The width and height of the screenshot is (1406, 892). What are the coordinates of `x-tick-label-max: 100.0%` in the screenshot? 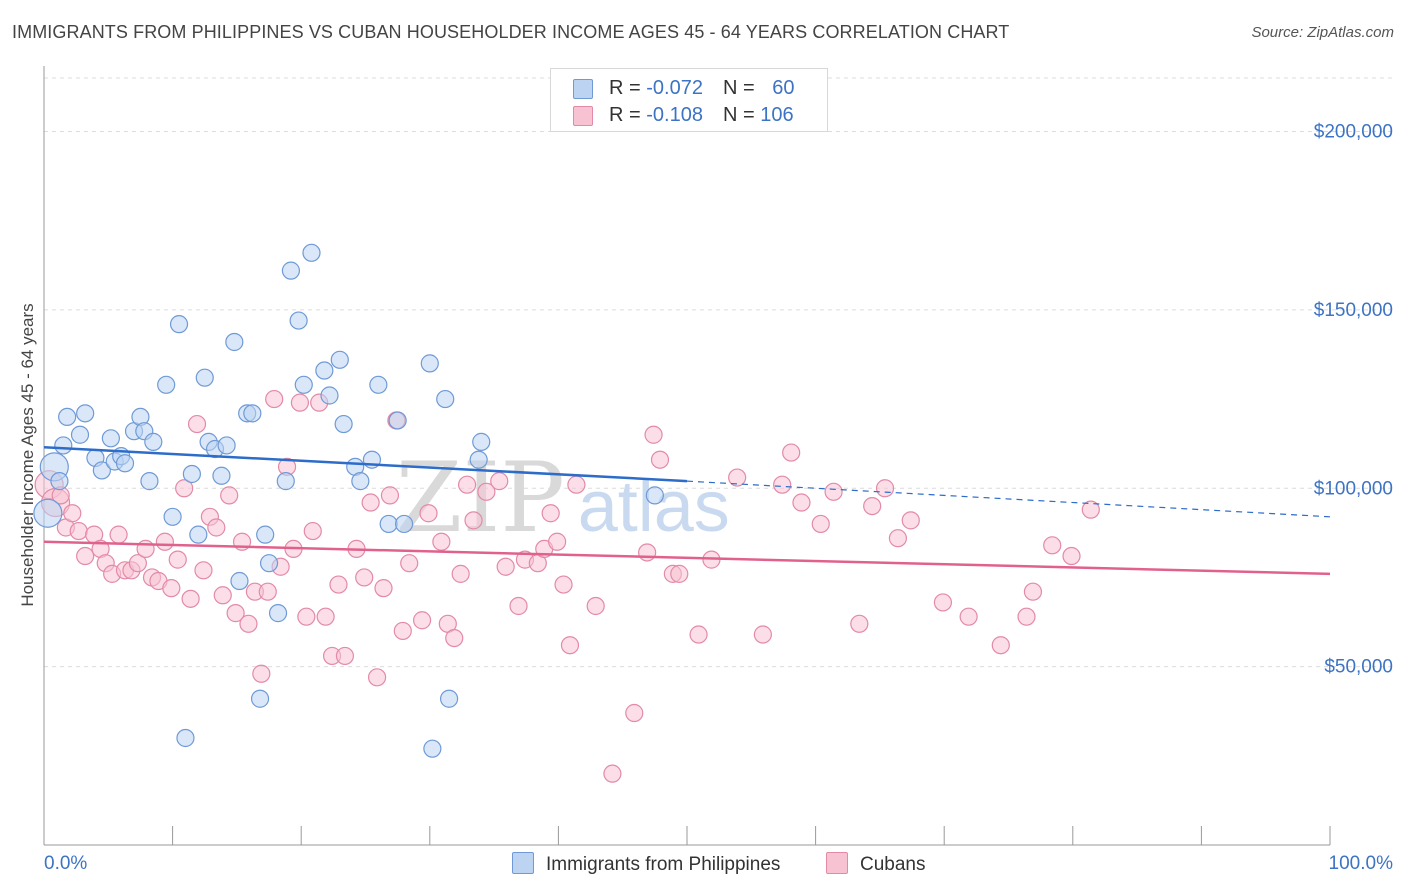 It's located at (1361, 863).